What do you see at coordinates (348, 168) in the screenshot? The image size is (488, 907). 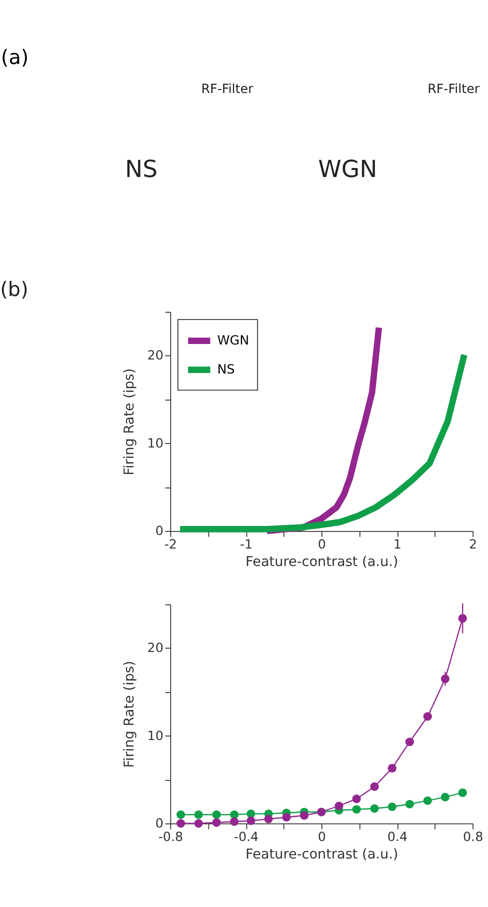 I see `text: WGN` at bounding box center [348, 168].